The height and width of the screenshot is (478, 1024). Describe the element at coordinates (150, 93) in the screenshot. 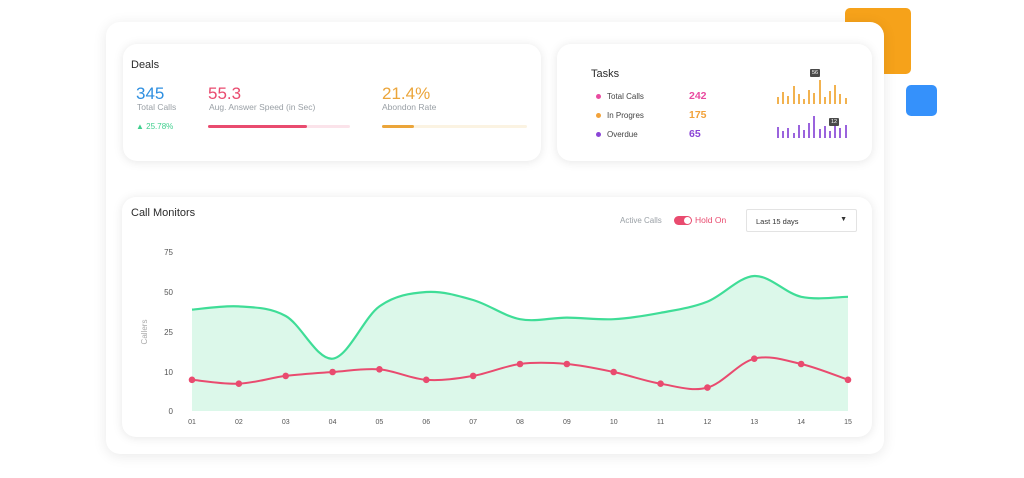

I see `total-calls-value: 345` at that location.